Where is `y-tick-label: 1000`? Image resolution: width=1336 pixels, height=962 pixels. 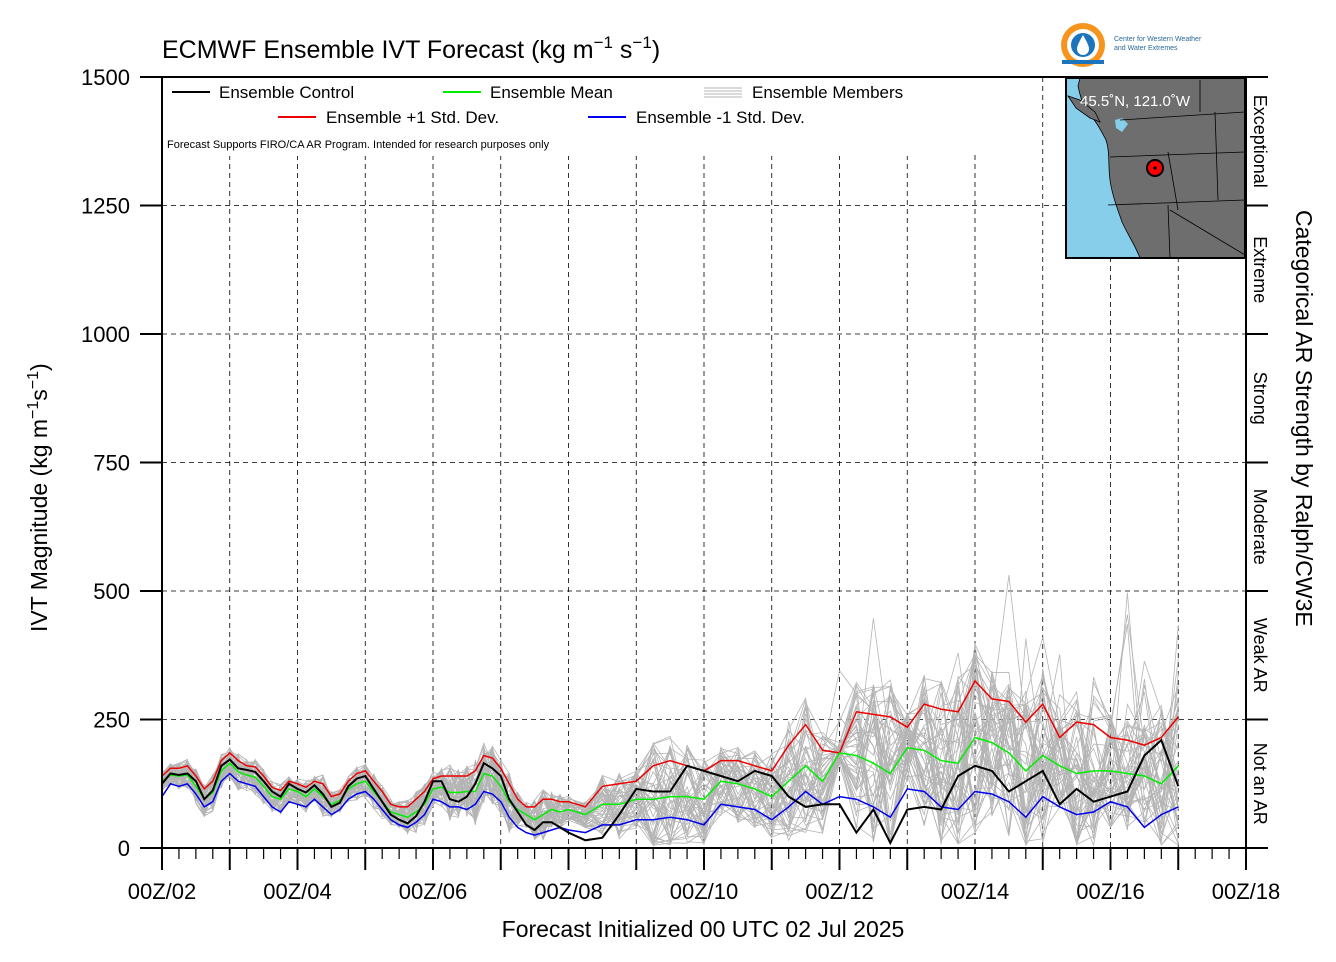
y-tick-label: 1000 is located at coordinates (105, 334).